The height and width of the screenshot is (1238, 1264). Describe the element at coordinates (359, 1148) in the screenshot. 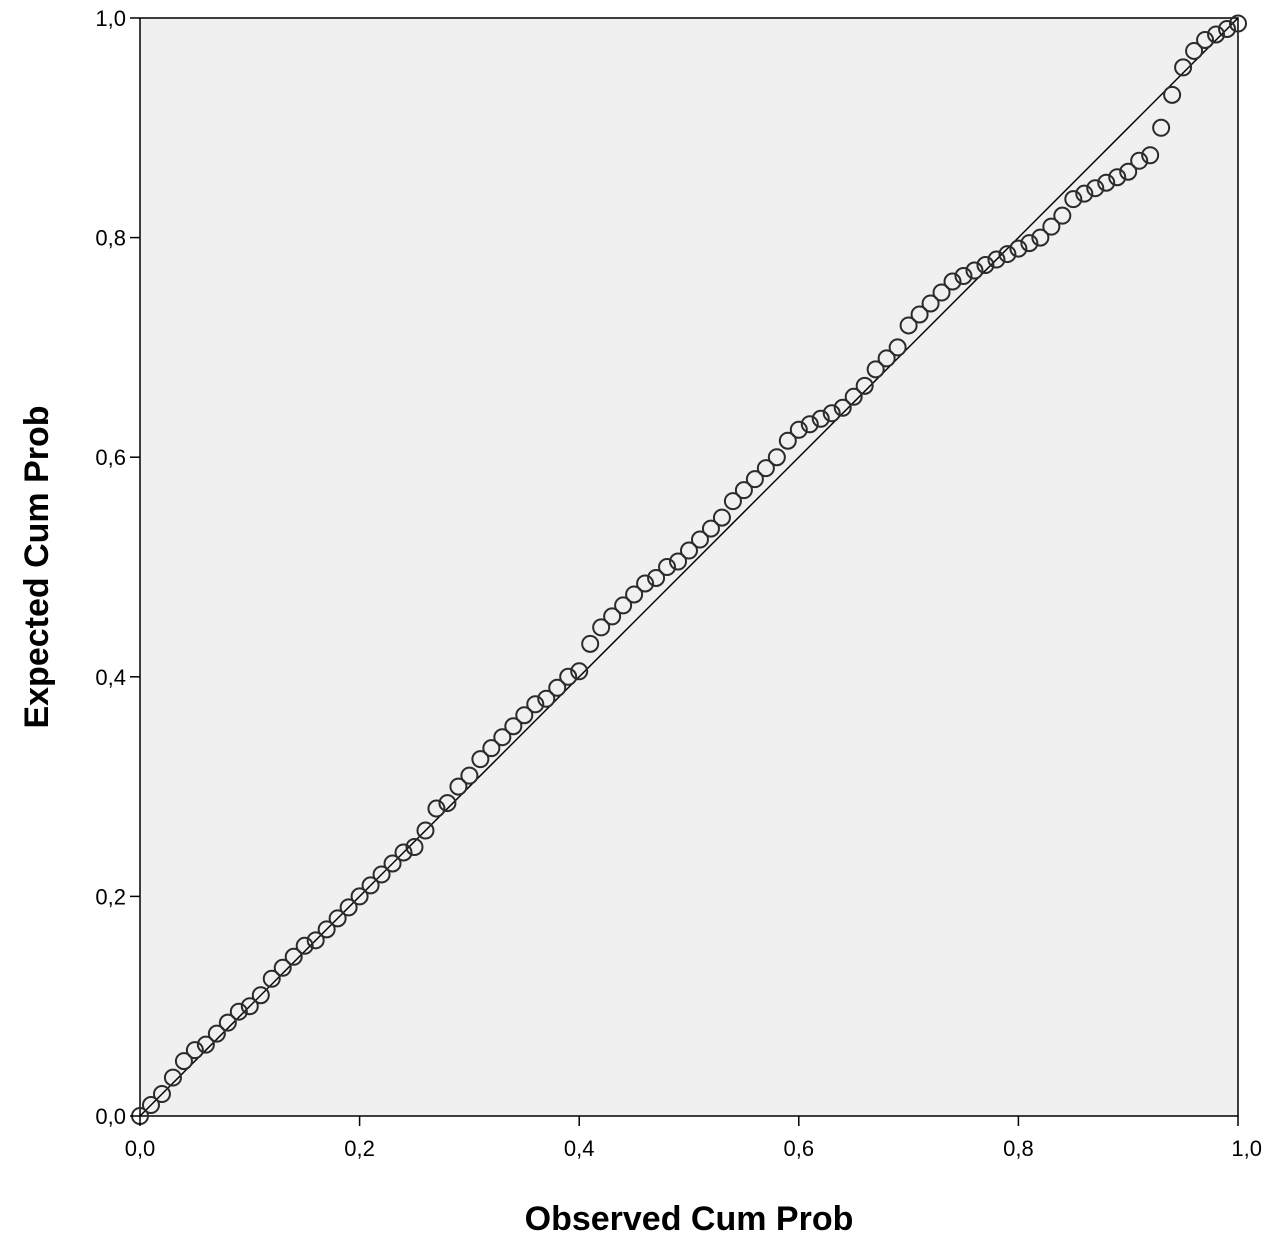

I see `x-tick-label: 0,2` at that location.